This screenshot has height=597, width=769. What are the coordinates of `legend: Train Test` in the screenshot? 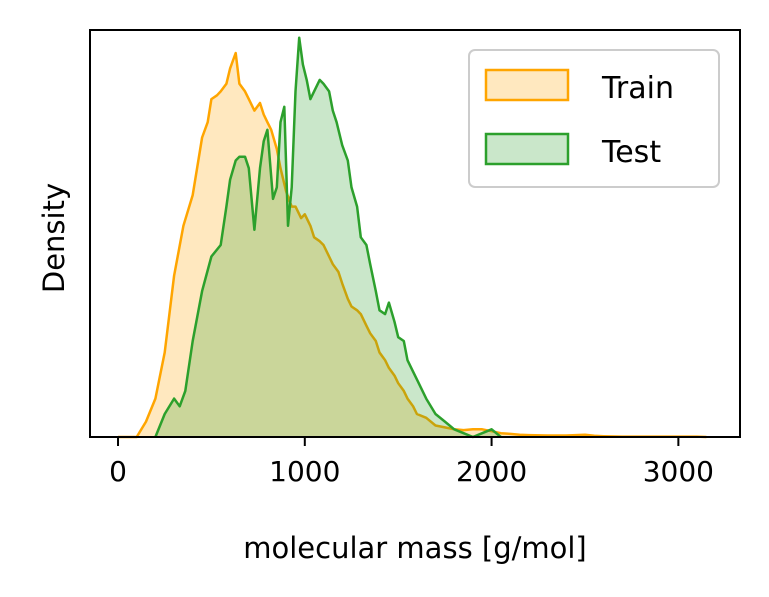 It's located at (594, 118).